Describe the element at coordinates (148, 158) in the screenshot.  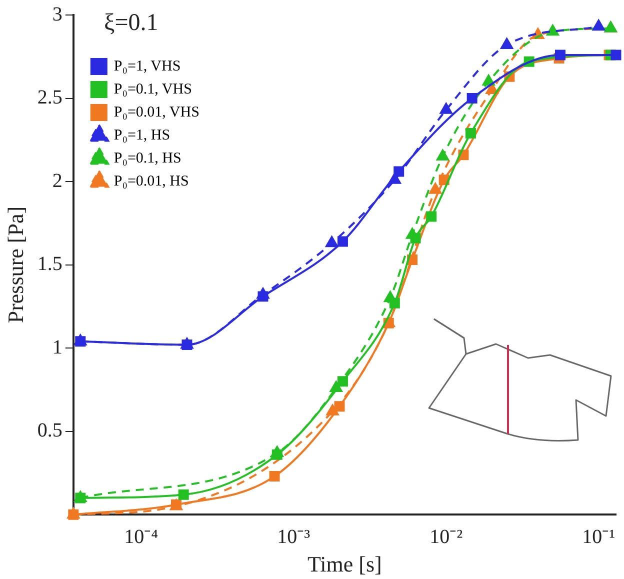
I see `legend-label: P₀=0.1, HS` at that location.